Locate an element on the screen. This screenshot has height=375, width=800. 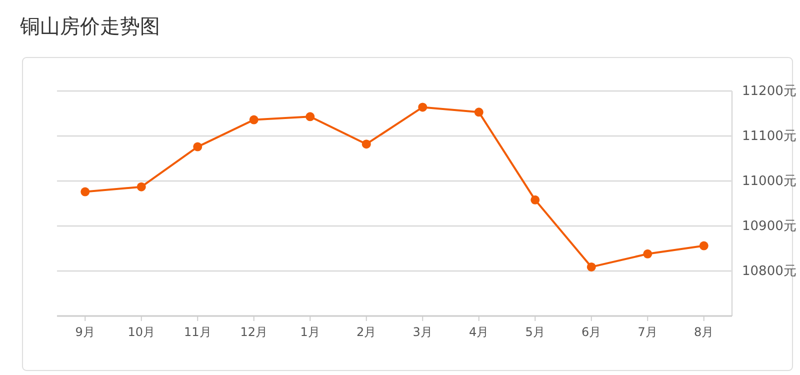
x-tick-label: 12月 is located at coordinates (254, 332).